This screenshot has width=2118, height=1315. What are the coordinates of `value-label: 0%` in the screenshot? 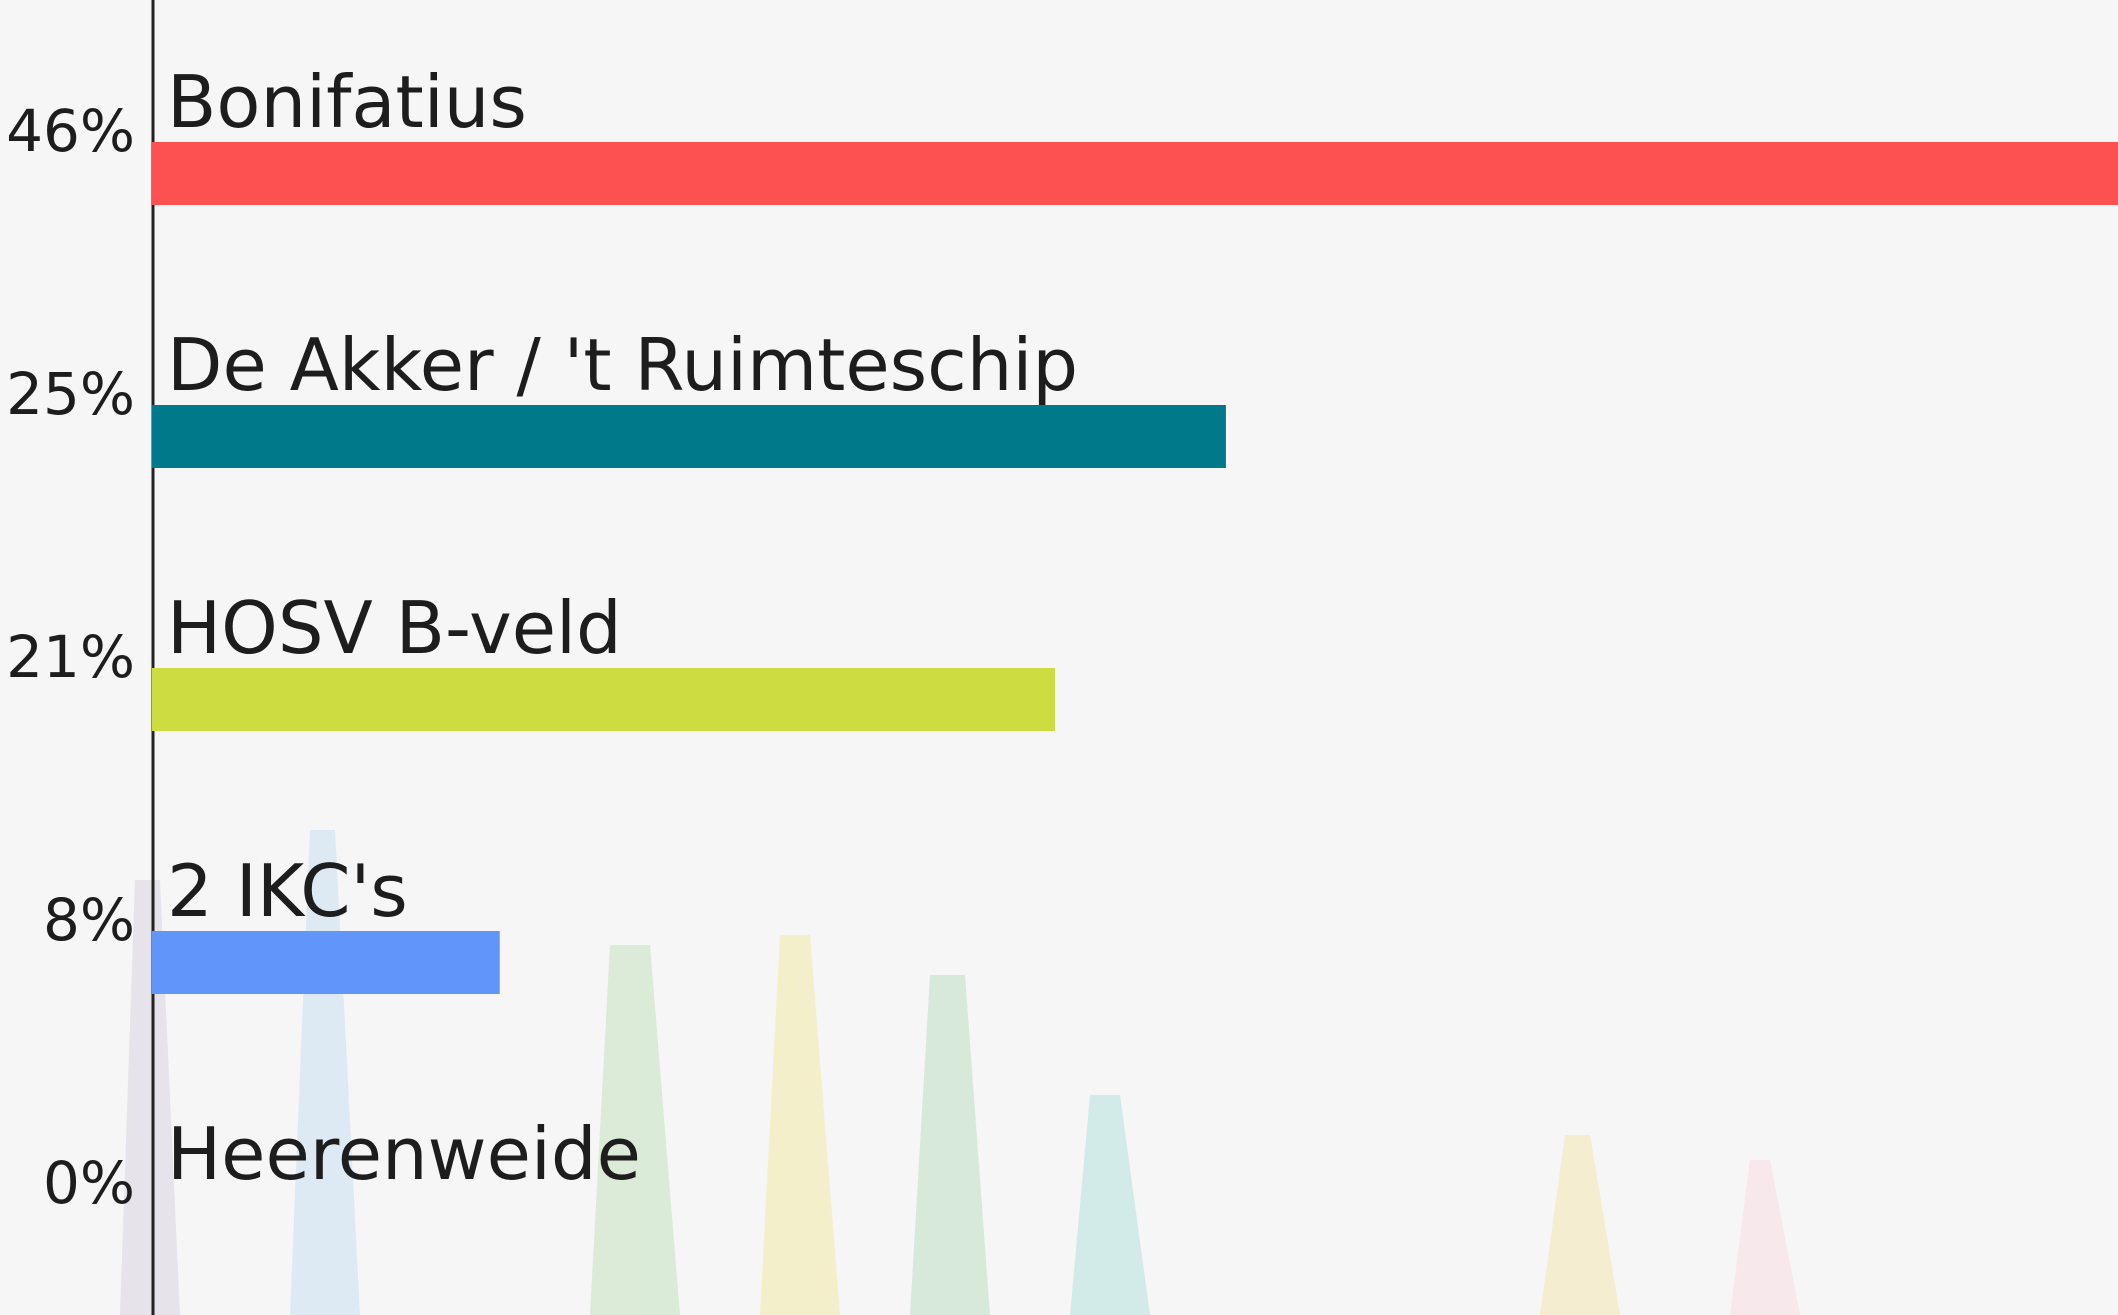 It's located at (89, 1183).